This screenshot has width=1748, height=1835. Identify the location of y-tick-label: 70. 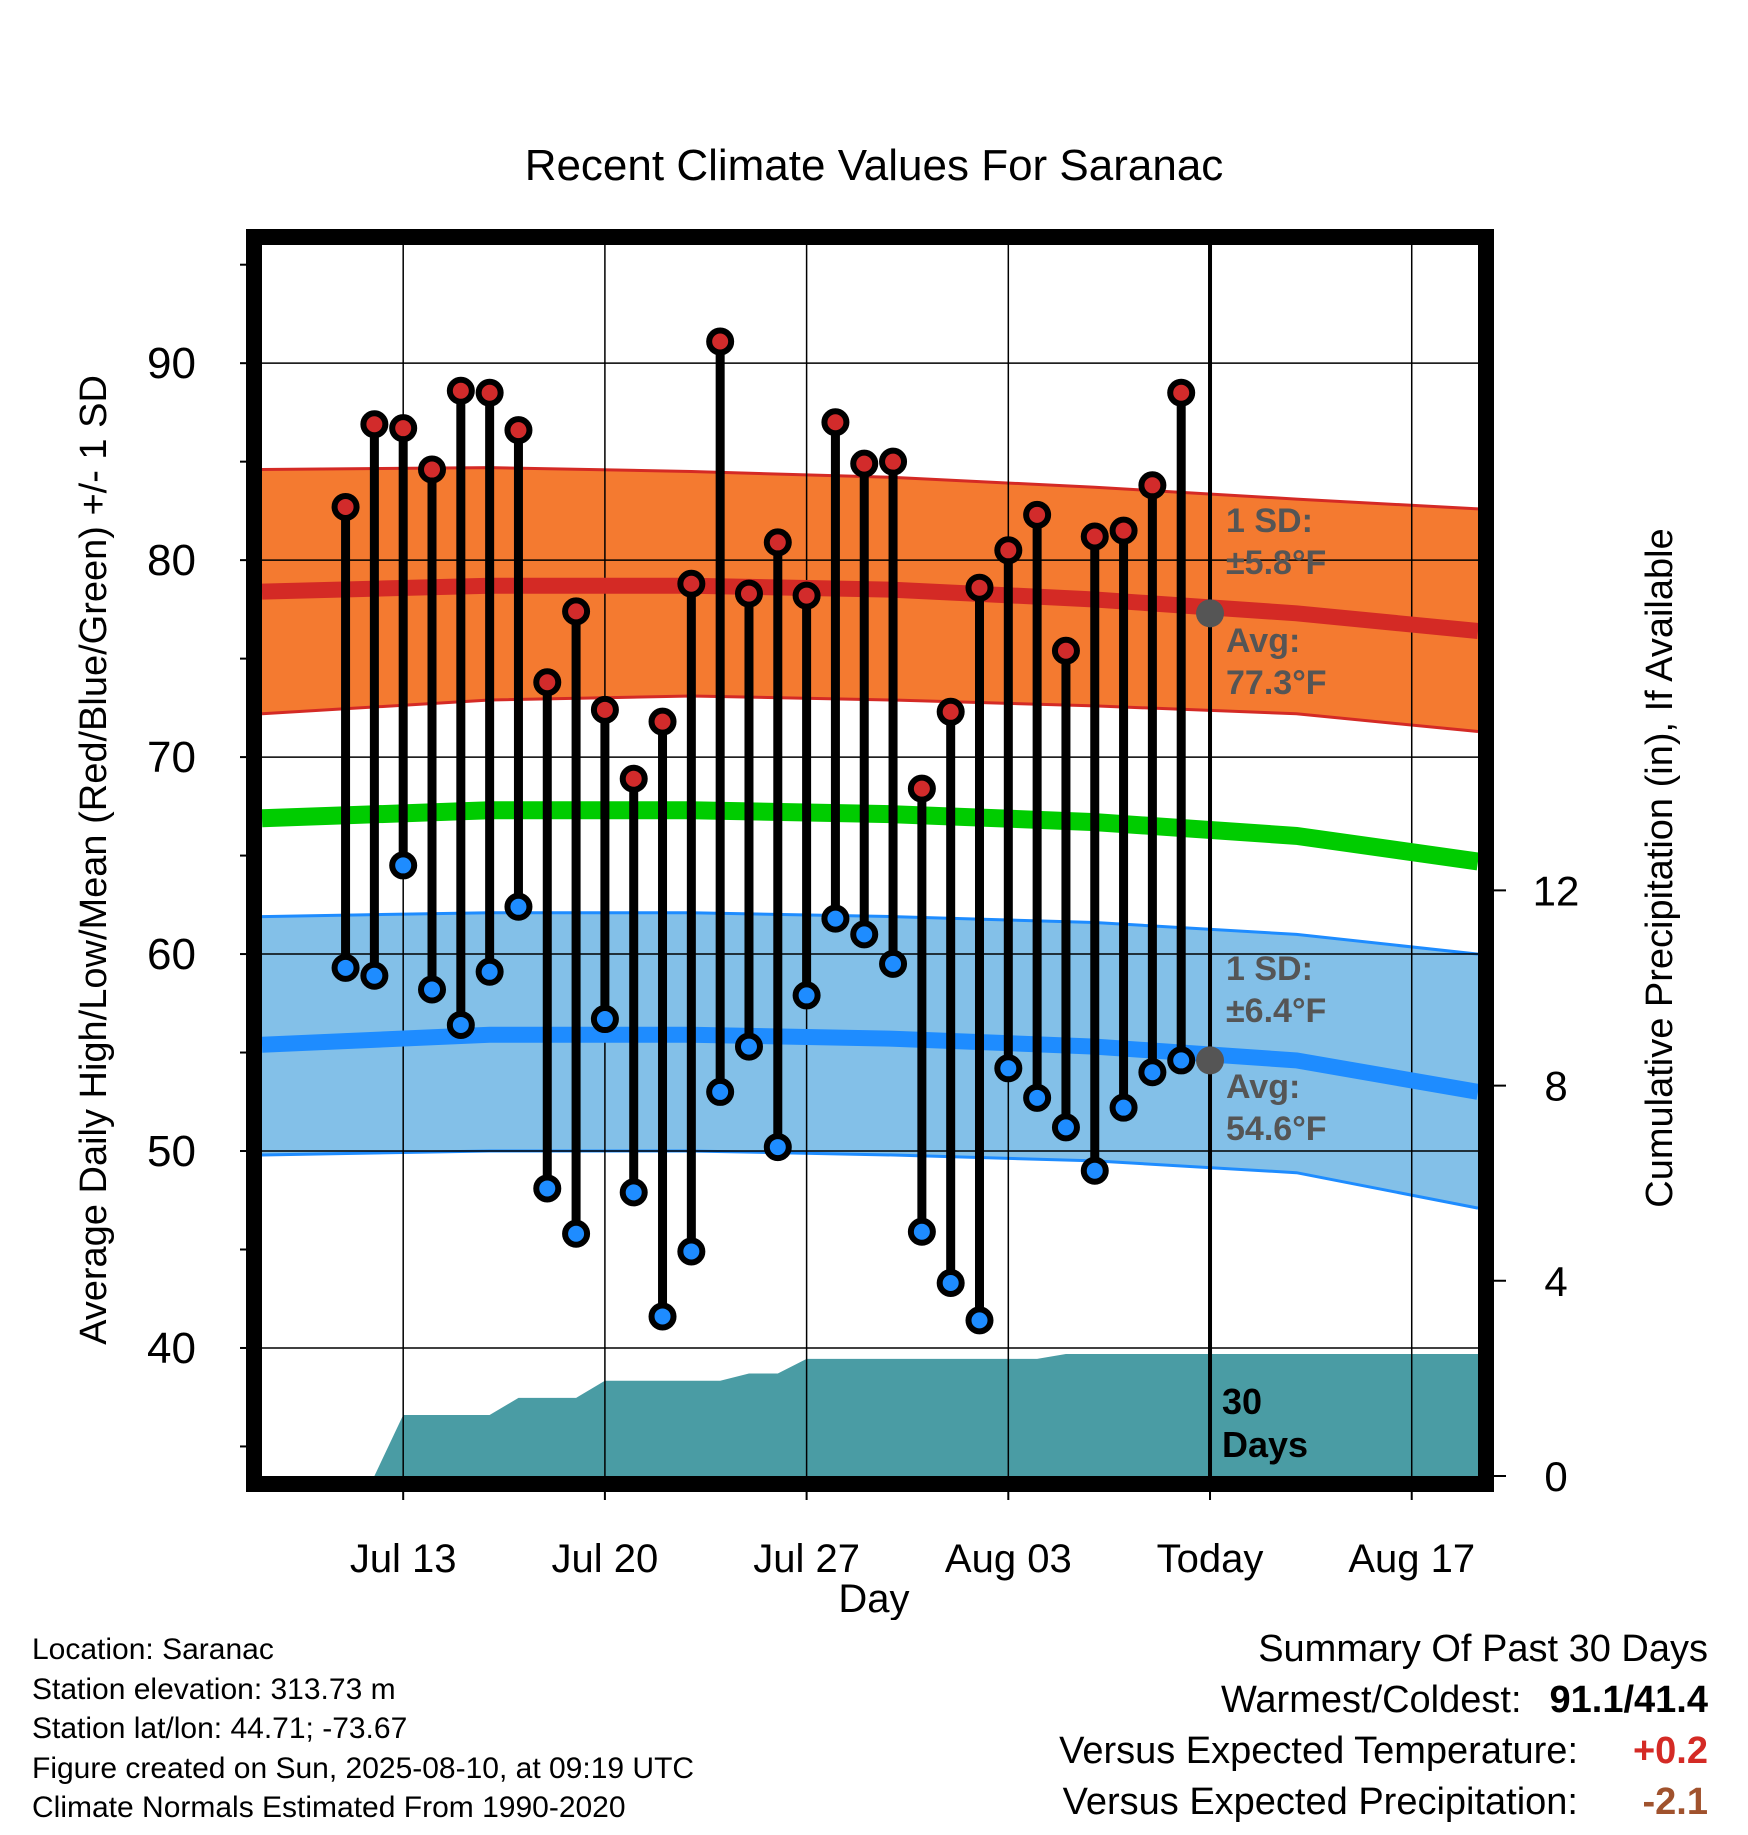
(171, 757).